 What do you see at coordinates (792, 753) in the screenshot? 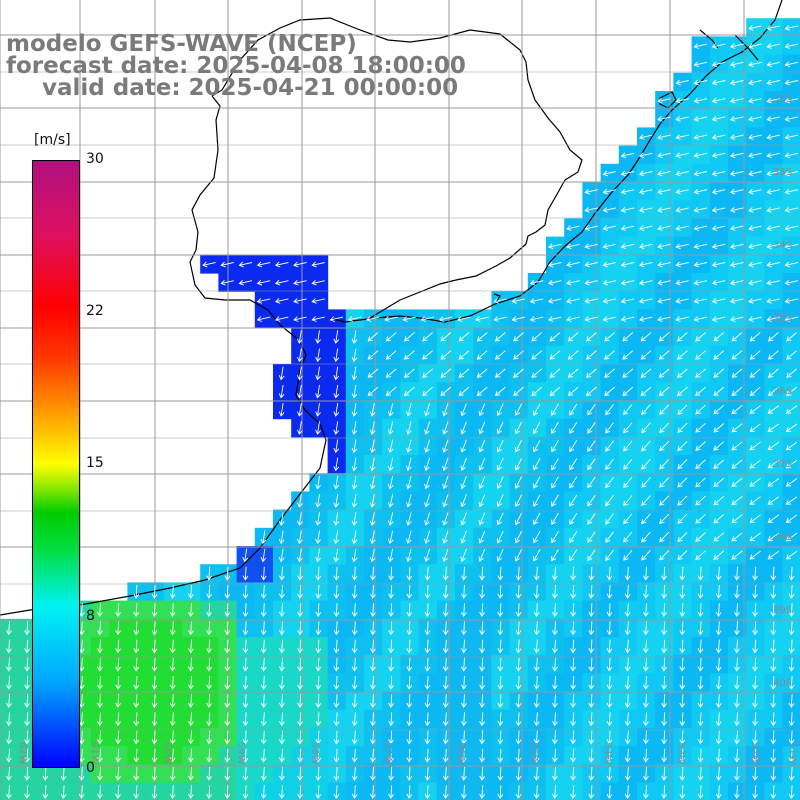
I see `longitude-label: 51W` at bounding box center [792, 753].